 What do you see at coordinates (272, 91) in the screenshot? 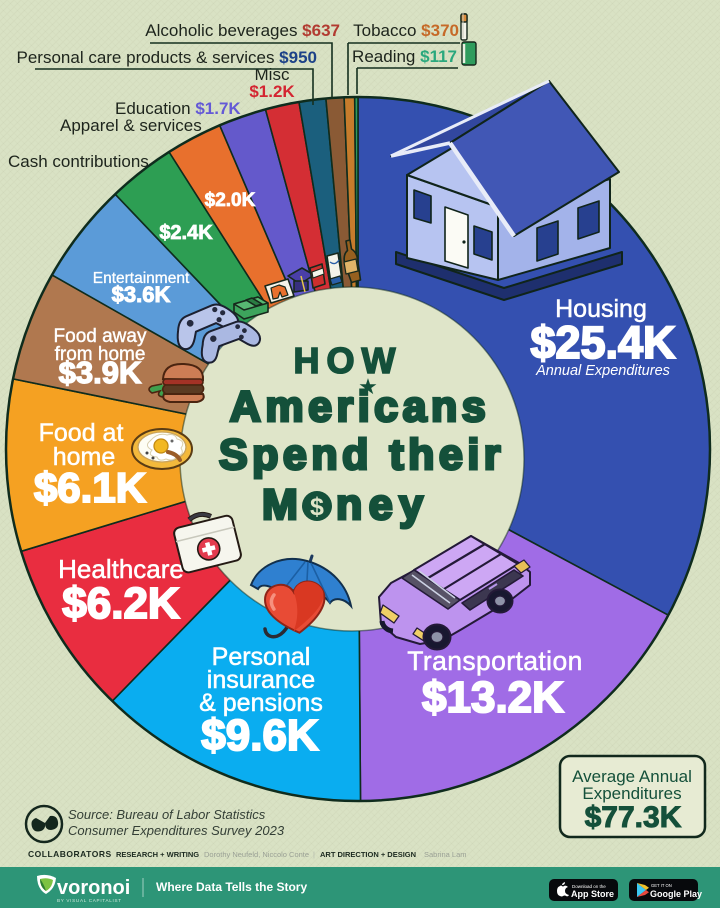
I see `svg-text: $1.2K` at bounding box center [272, 91].